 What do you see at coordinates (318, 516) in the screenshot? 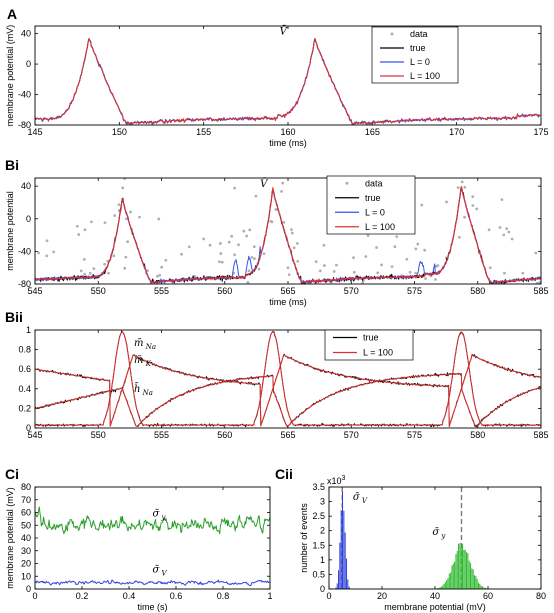
I see `y-tick-label: 2.5` at bounding box center [318, 516].